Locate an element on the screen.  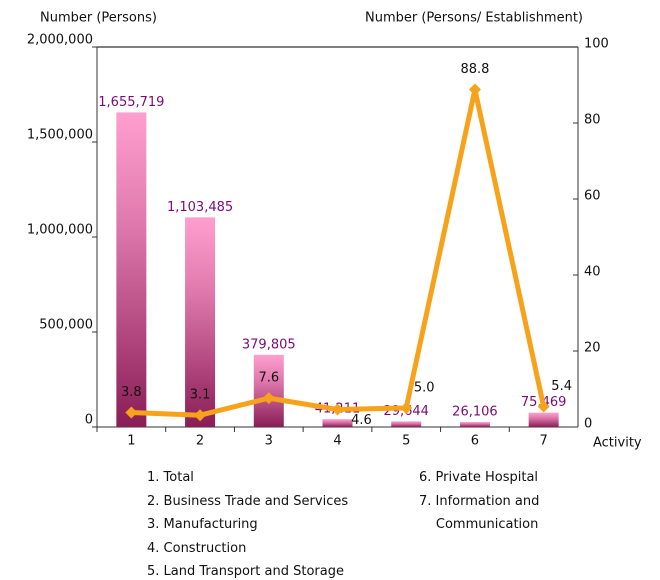
y2-tick-label: 20 is located at coordinates (592, 348).